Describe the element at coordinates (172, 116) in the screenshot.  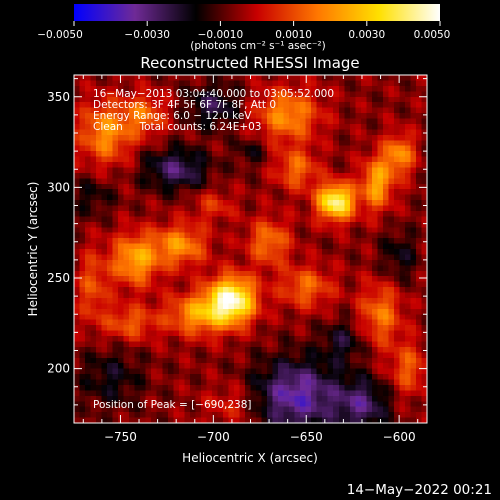
I see `annotation-energy-range: Energy Range: 6.0 − 12.0 keV` at that location.